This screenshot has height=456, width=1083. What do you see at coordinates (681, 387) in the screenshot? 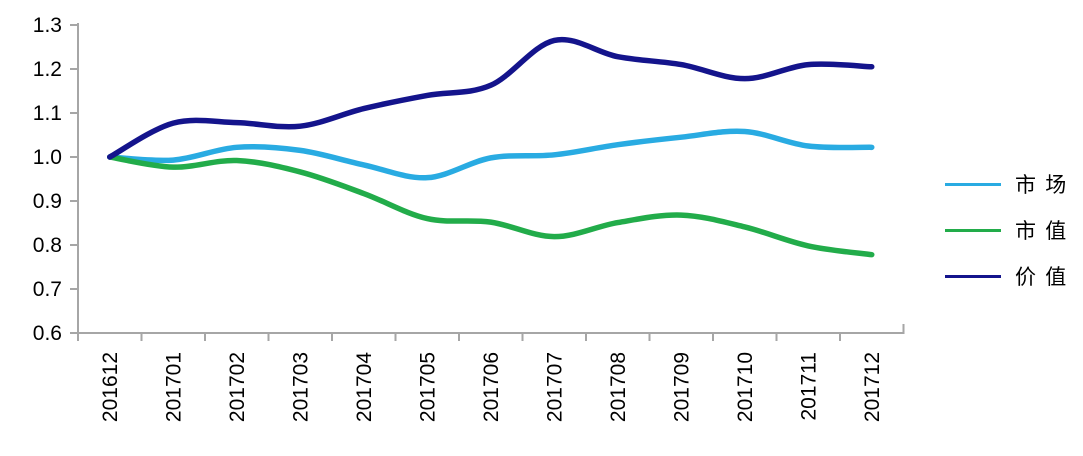
I see `x-tick-label: 201709` at bounding box center [681, 387].